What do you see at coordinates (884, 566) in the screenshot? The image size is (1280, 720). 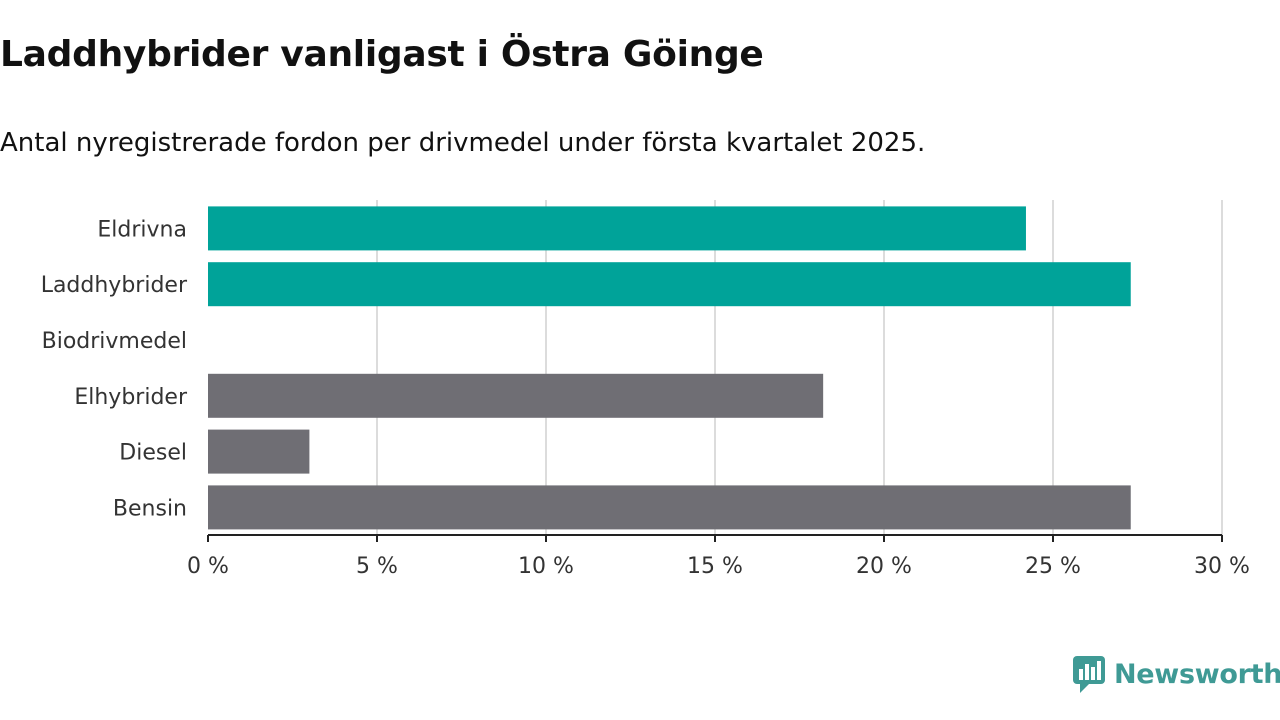 I see `x-tick-label: 20 %` at bounding box center [884, 566].